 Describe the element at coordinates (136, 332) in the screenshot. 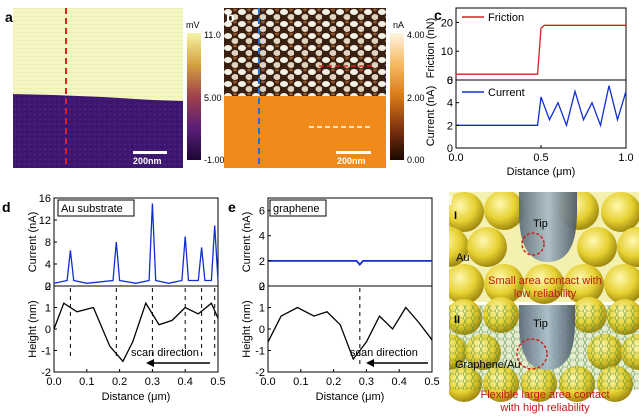

I see `d-height-line` at that location.